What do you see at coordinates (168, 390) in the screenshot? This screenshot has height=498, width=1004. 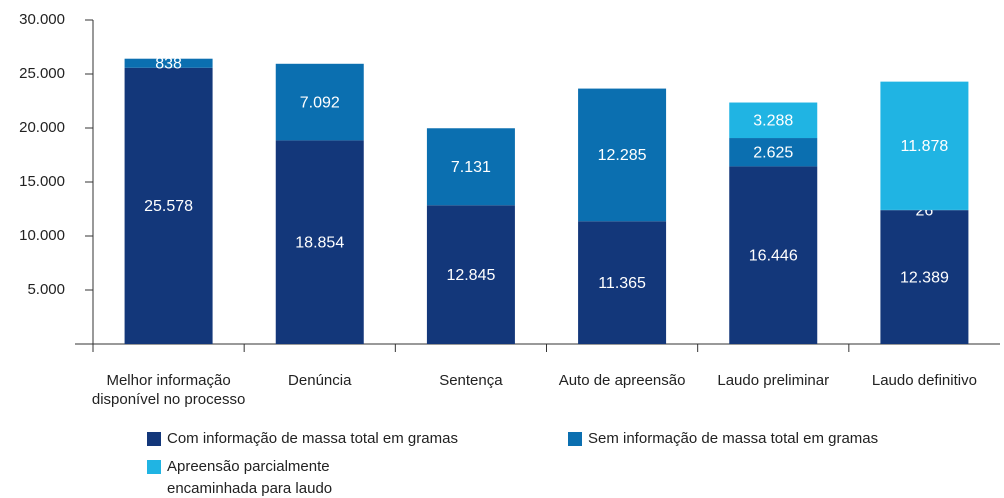 I see `x-tick-label: Melhor informação disponível no processo` at bounding box center [168, 390].